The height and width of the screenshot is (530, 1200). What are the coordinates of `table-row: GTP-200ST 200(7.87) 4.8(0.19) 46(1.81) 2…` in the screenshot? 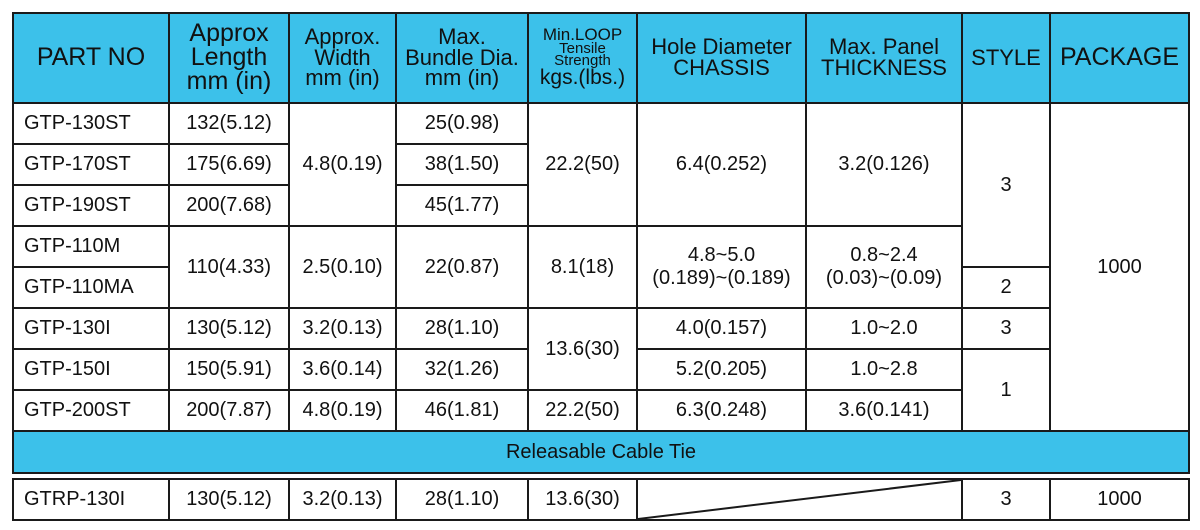 It's located at (600, 410).